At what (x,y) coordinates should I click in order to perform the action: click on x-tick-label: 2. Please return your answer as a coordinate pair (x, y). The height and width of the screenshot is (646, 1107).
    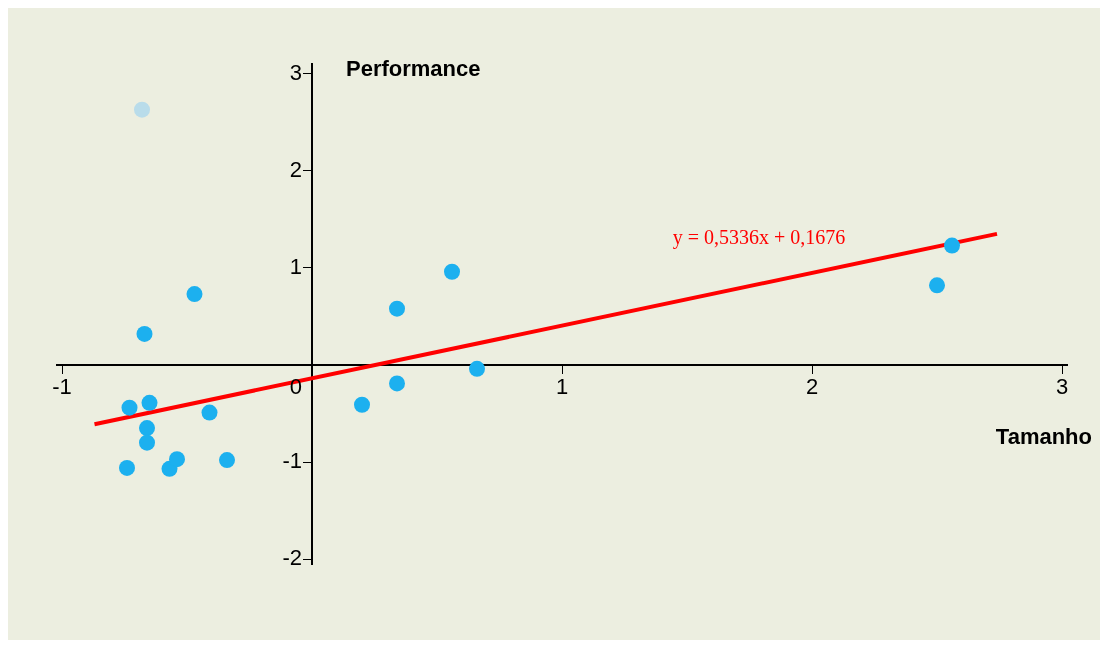
    Looking at the image, I should click on (812, 387).